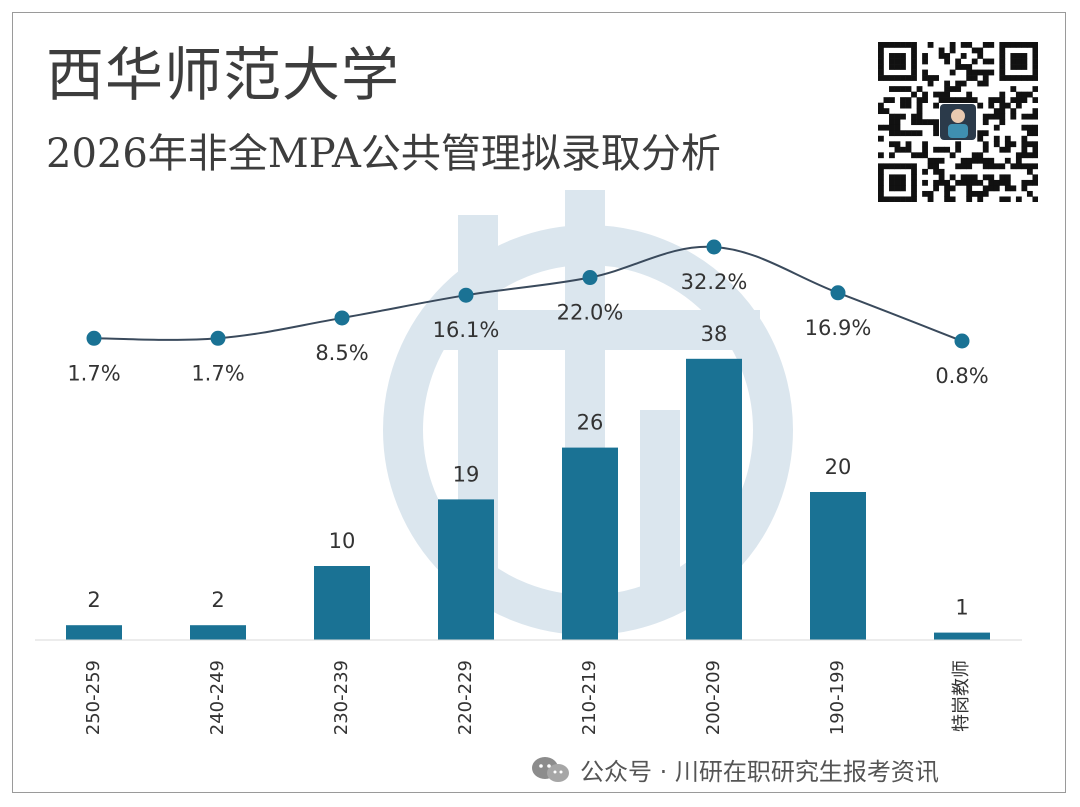 This screenshot has width=1080, height=807. I want to click on bar-label-5: 38, so click(714, 334).